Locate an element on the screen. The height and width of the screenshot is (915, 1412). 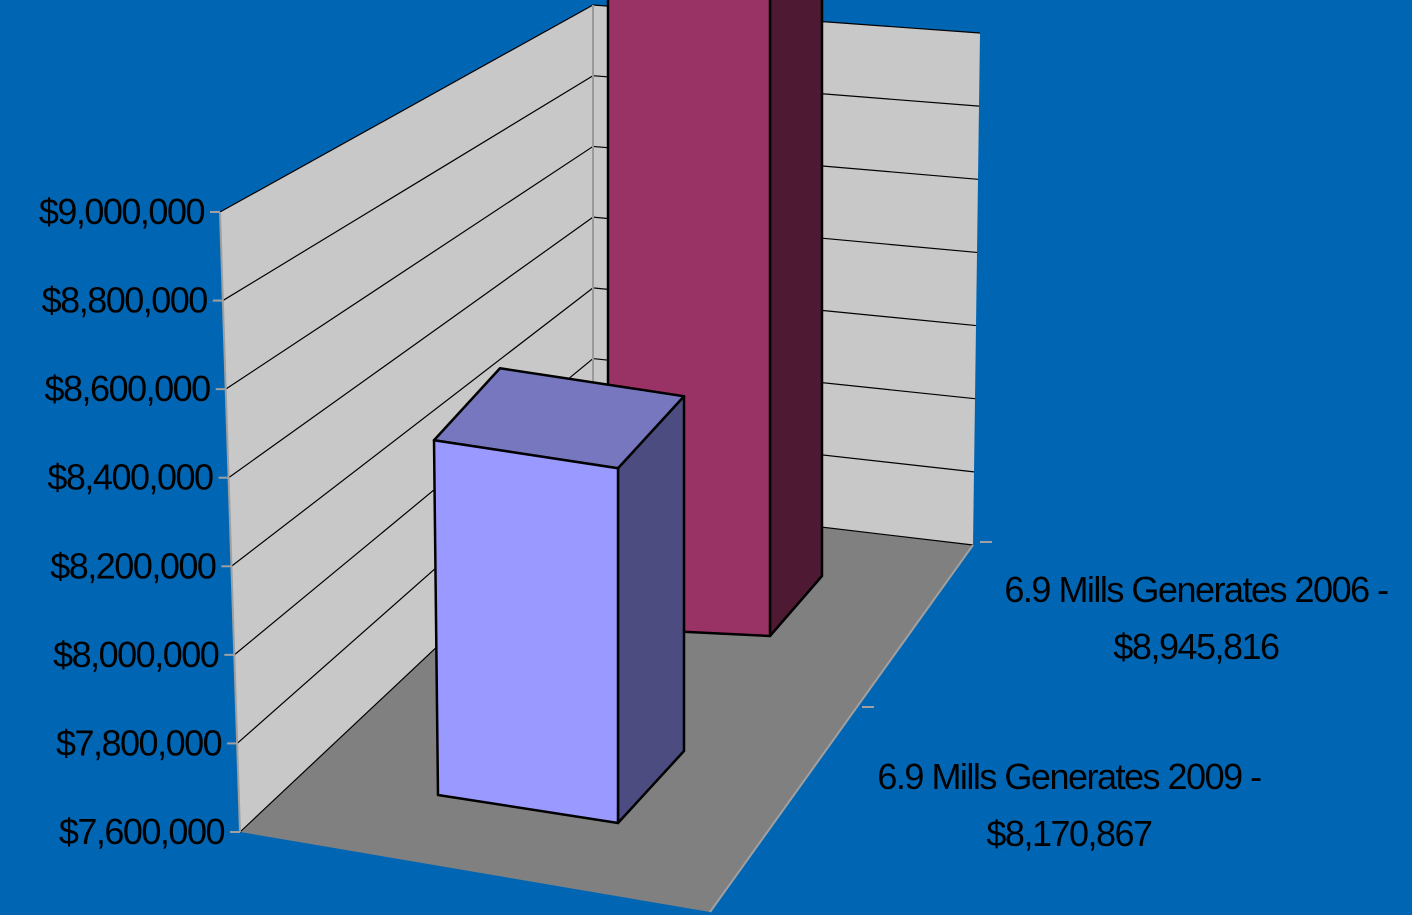
bar-2006-side is located at coordinates (796, 319).